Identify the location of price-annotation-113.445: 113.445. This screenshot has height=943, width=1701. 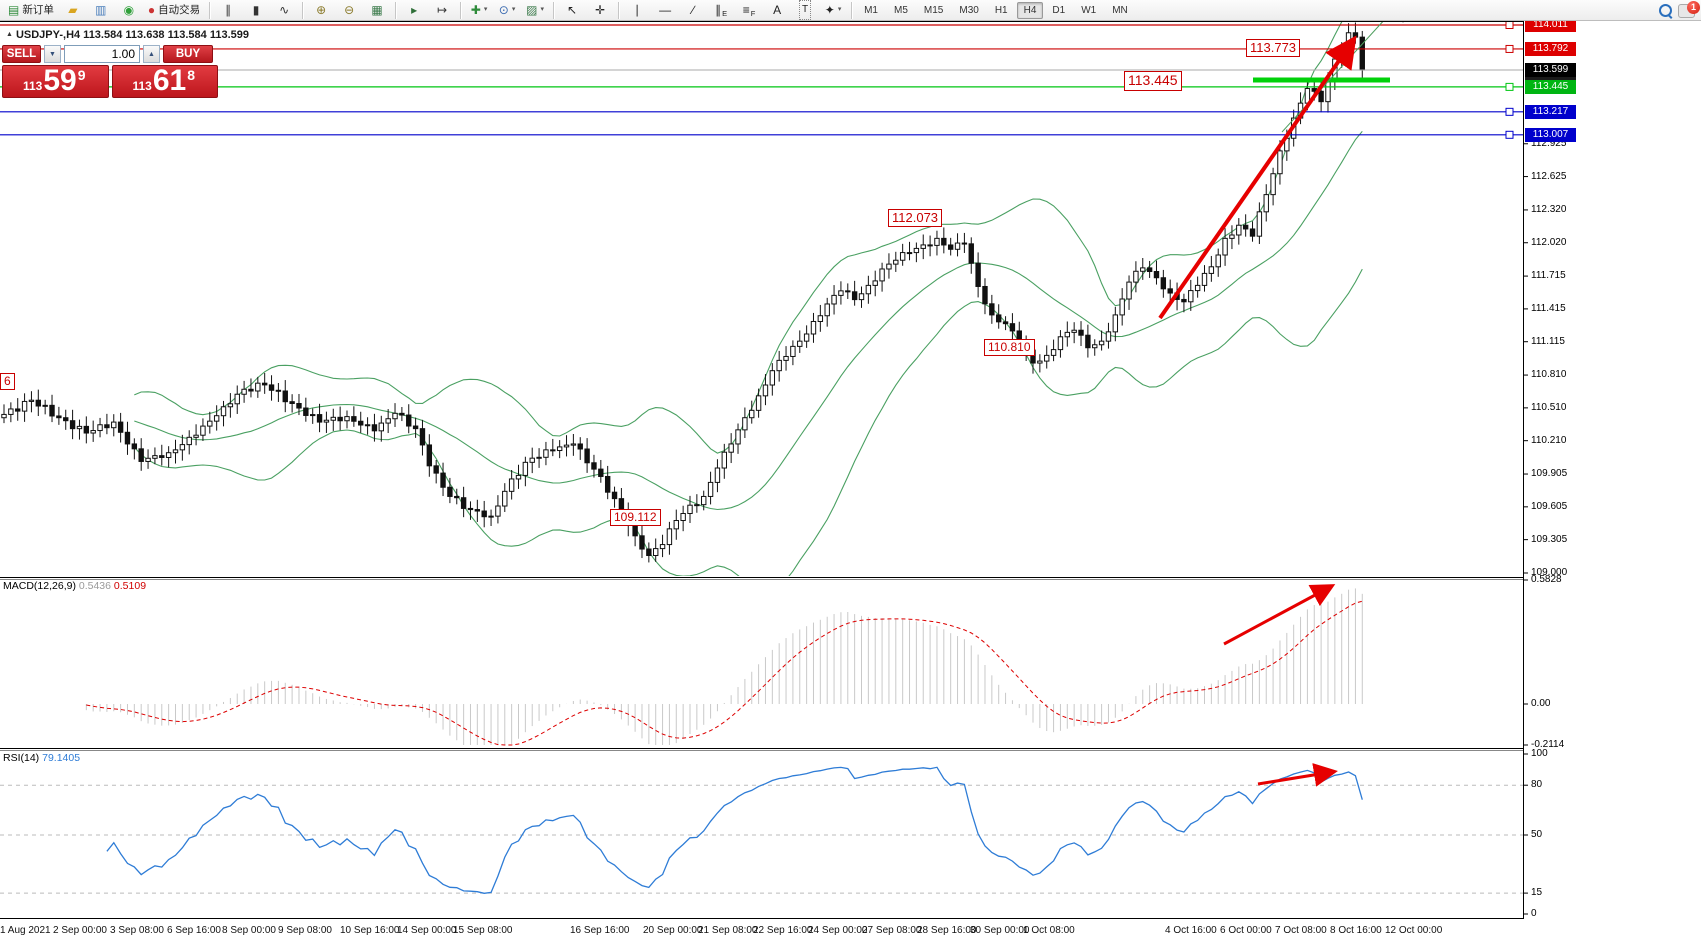
(1153, 81).